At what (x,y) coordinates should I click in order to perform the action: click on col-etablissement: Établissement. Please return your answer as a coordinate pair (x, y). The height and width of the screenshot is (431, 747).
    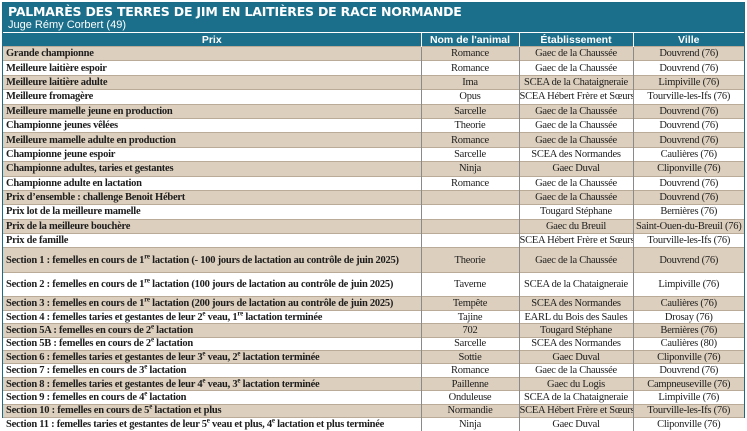
    Looking at the image, I should click on (575, 39).